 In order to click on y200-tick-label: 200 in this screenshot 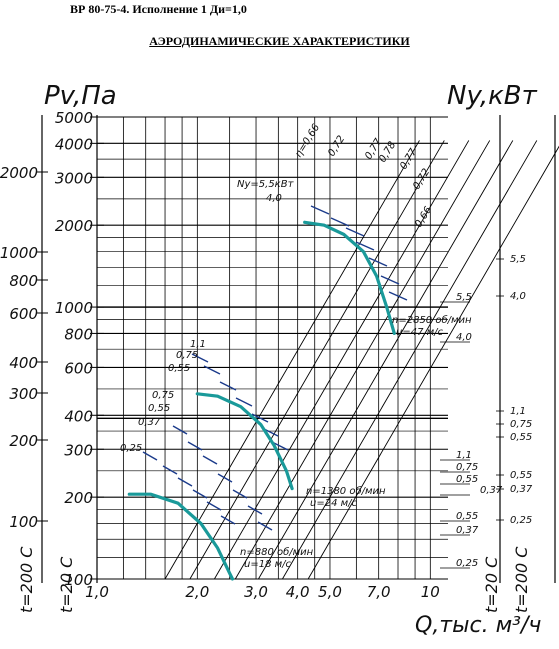, I will do `click(23, 441)`.